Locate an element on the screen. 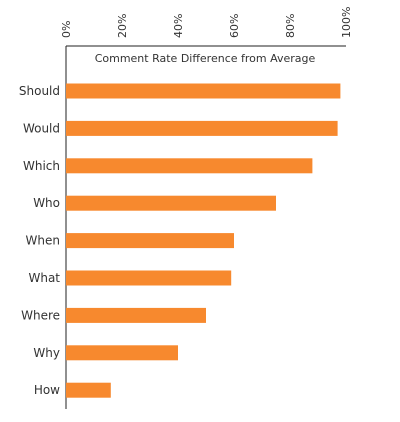 The image size is (400, 422). bar-should is located at coordinates (203, 91).